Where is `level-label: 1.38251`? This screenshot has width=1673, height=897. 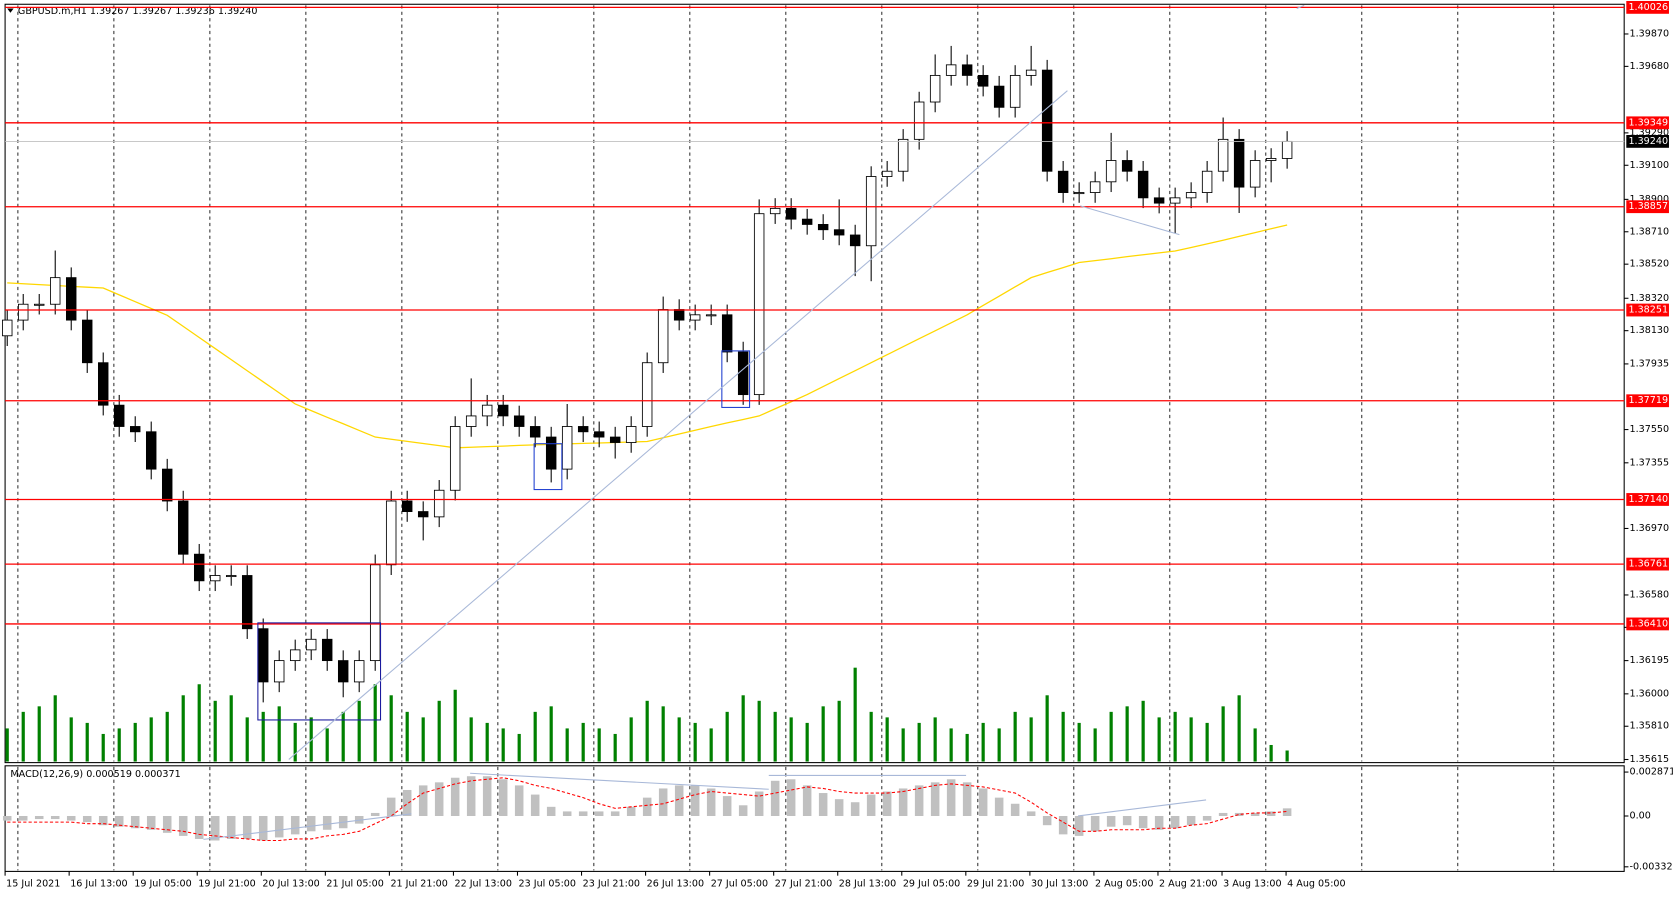 level-label: 1.38251 is located at coordinates (1648, 310).